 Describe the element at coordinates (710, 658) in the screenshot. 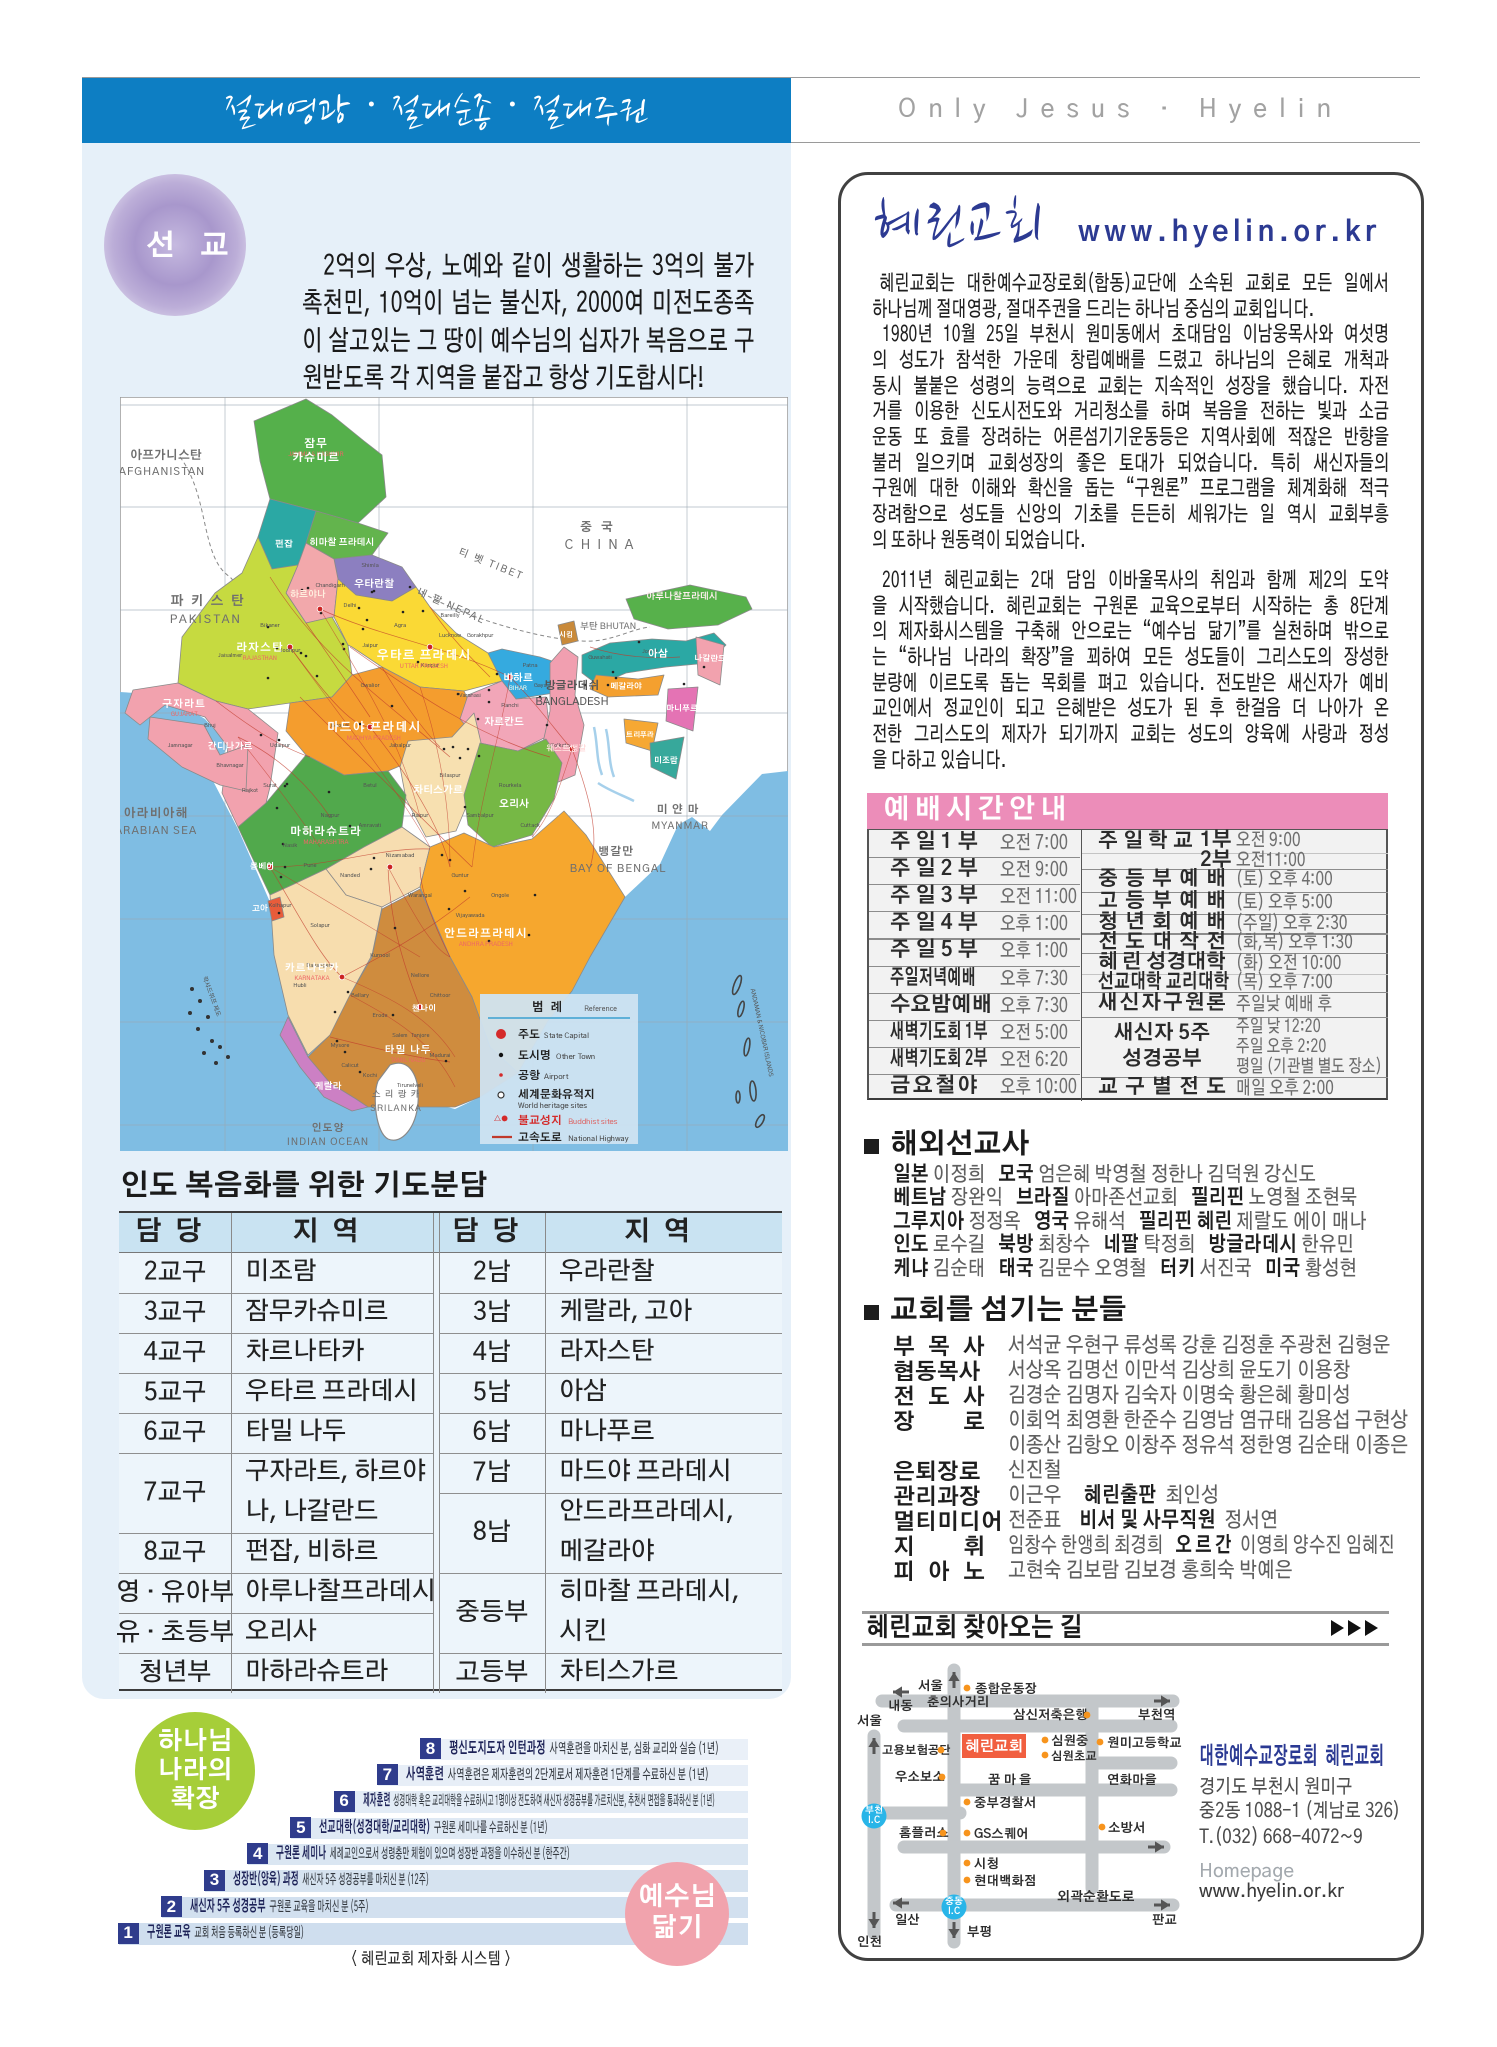

I see `svg-text: 나갈란드` at that location.